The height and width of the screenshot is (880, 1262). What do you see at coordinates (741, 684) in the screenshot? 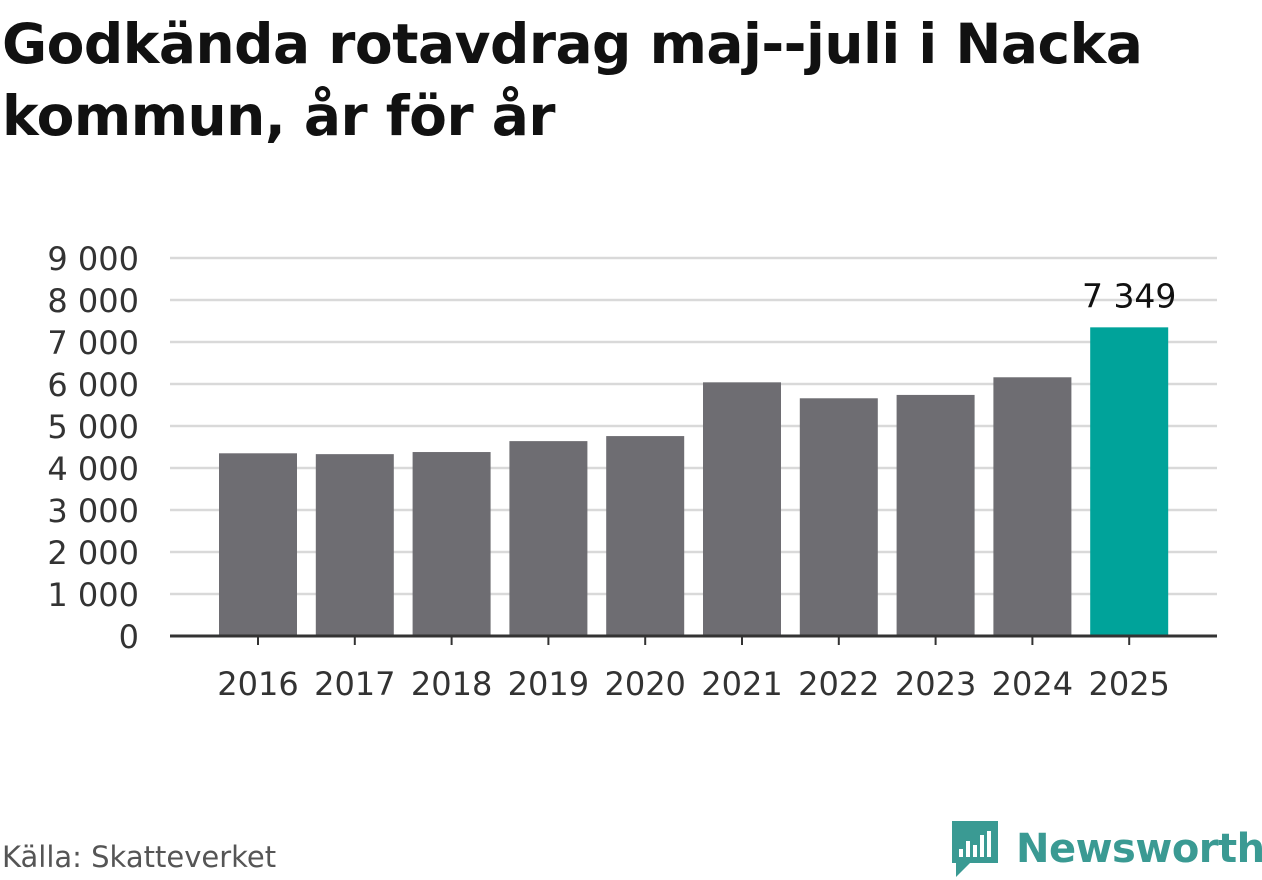
I see `x-tick-label: 2021` at bounding box center [741, 684].